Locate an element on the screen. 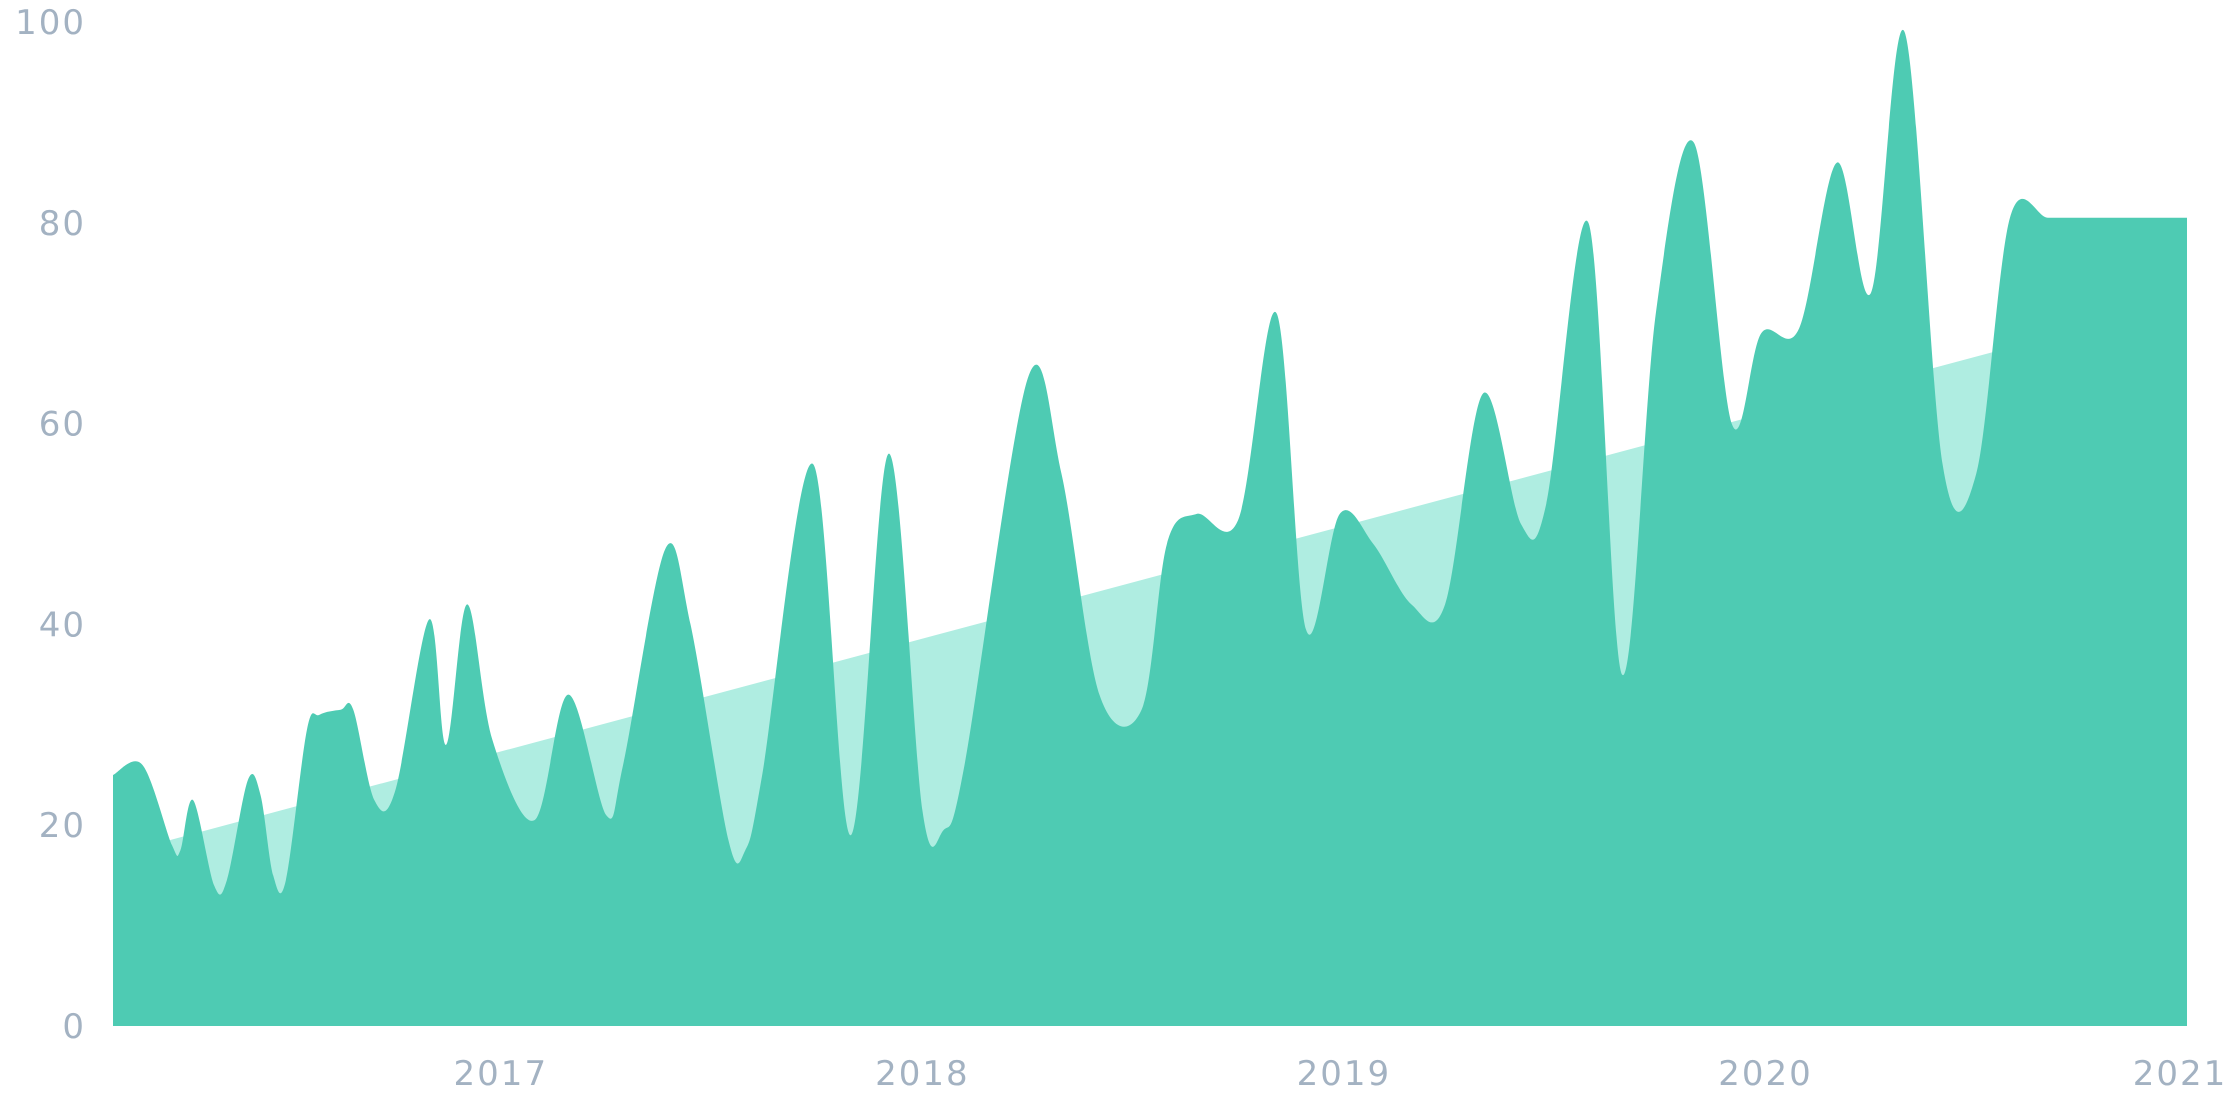  x-tick-label: 2019 is located at coordinates (1344, 1074).